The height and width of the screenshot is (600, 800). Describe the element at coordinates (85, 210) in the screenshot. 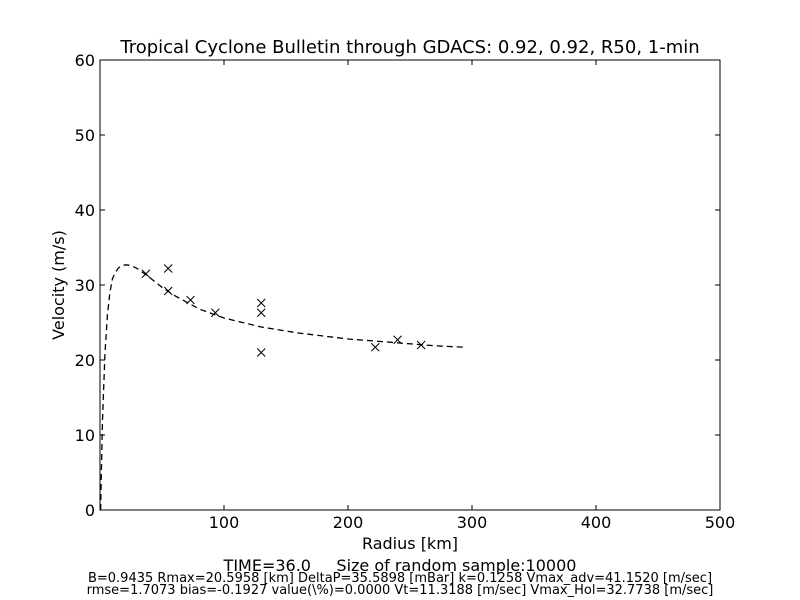

I see `y-tick-label: 40` at that location.